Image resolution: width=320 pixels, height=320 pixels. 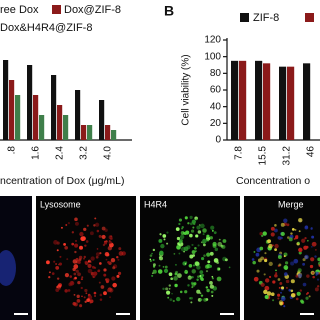 I want to click on x-tick-label: 31.2, so click(x=287, y=156).